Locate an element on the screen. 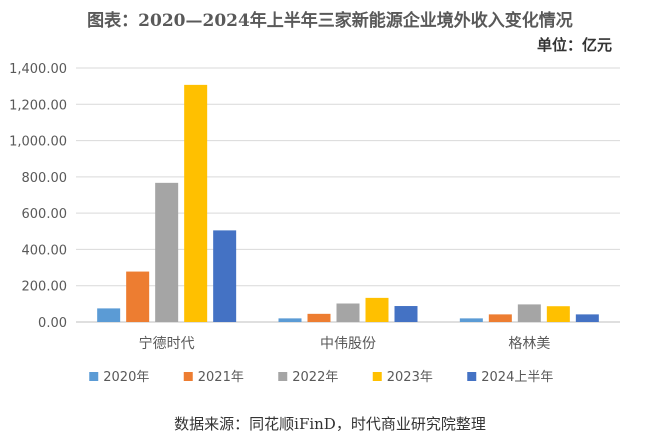  x-tick-label: 宁德时代 is located at coordinates (167, 343).